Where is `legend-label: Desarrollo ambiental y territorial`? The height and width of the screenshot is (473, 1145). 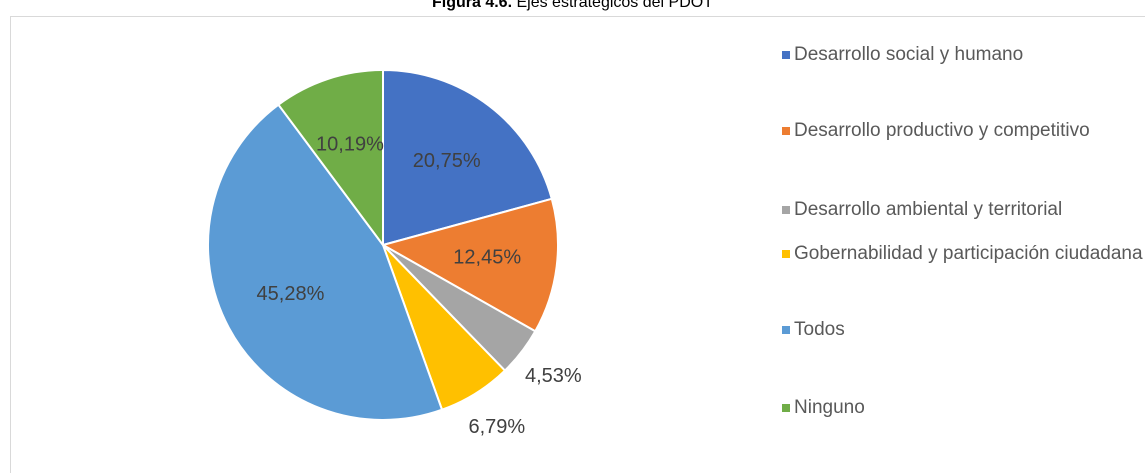 legend-label: Desarrollo ambiental y territorial is located at coordinates (928, 209).